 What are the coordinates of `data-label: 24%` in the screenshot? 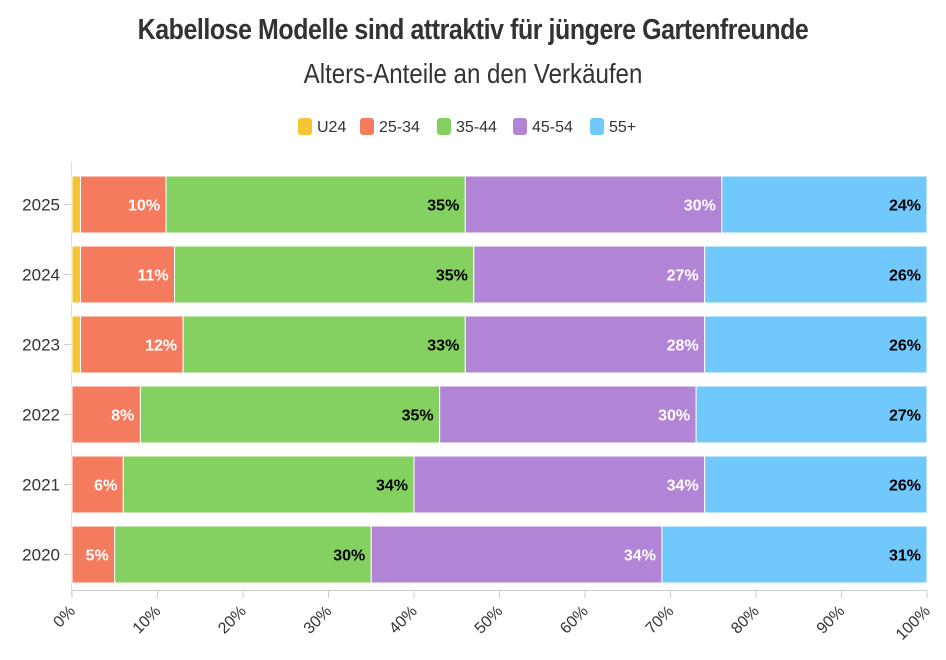 It's located at (905, 206).